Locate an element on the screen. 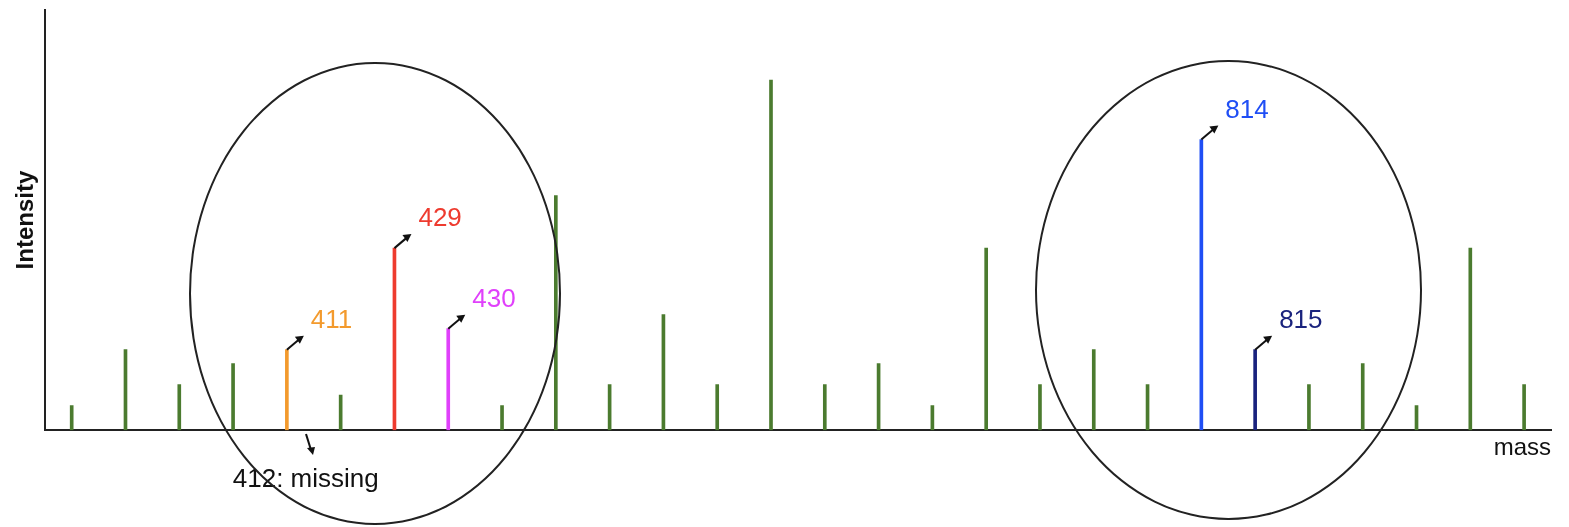  y-axis-title: Intensity is located at coordinates (25, 220).